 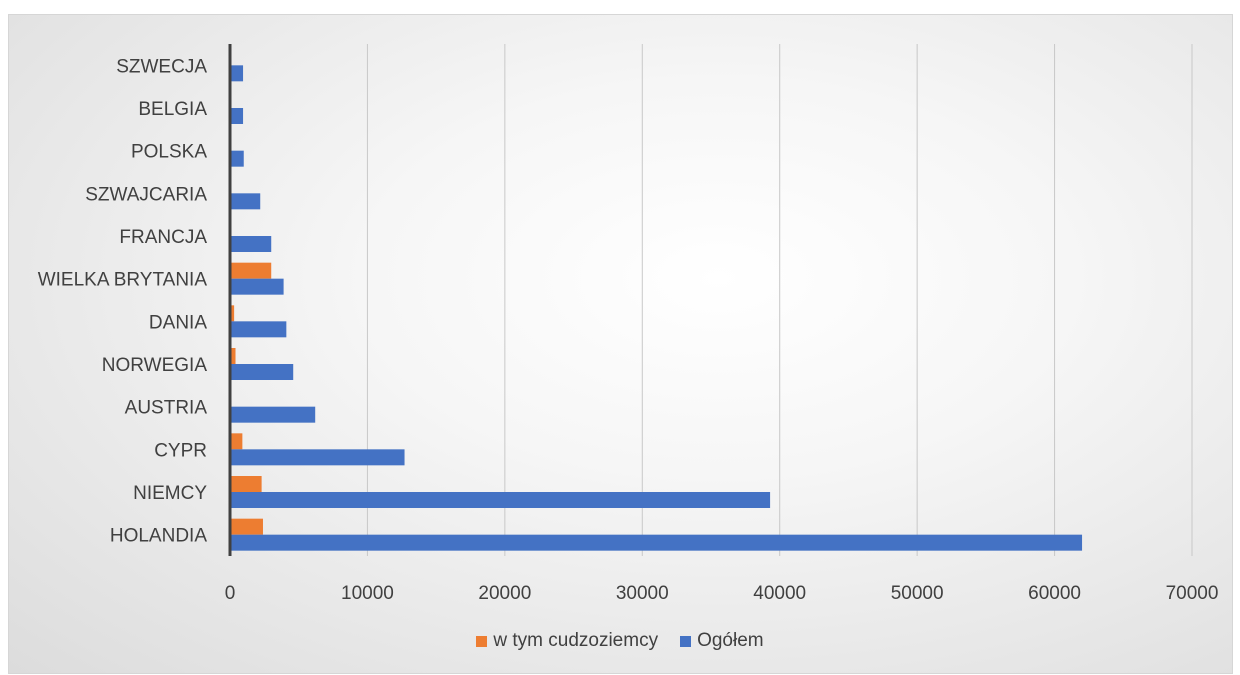 What do you see at coordinates (251, 270) in the screenshot?
I see `bar-cudzoziemcy-wielka-brytania` at bounding box center [251, 270].